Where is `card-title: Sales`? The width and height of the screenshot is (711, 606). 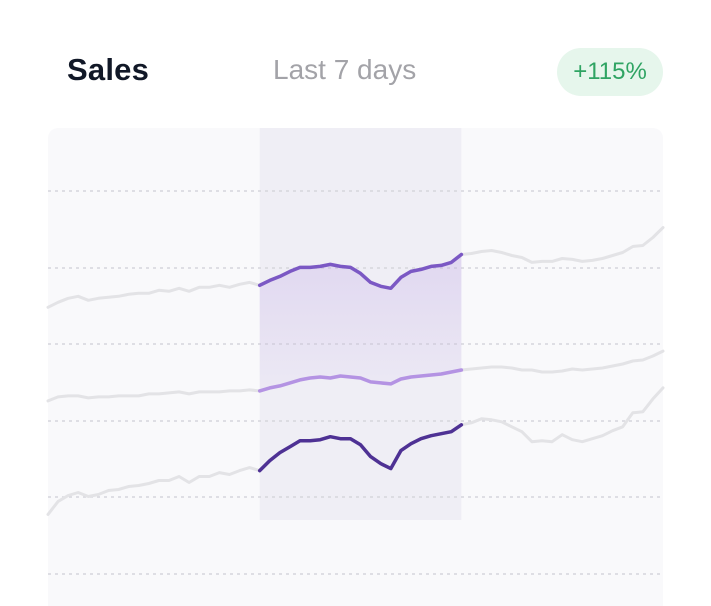
card-title: Sales is located at coordinates (108, 69).